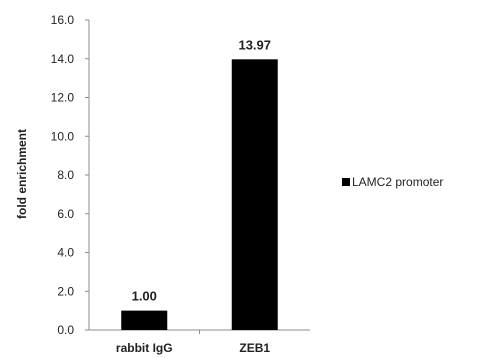  Describe the element at coordinates (346, 182) in the screenshot. I see `legend-swatch` at that location.